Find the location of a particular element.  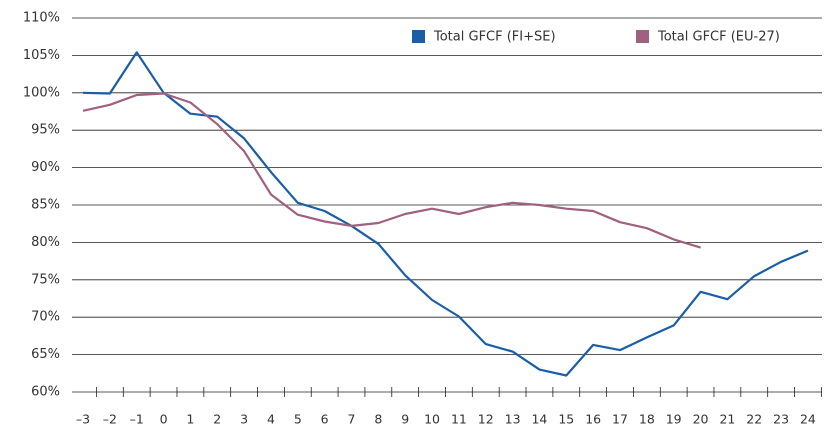

x-tick-label: 15 is located at coordinates (566, 419).